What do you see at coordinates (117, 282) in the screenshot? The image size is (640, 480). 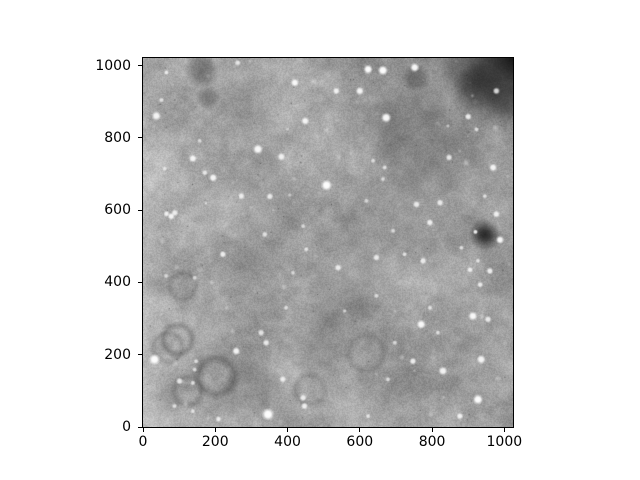 I see `y-tick-label: 400` at bounding box center [117, 282].